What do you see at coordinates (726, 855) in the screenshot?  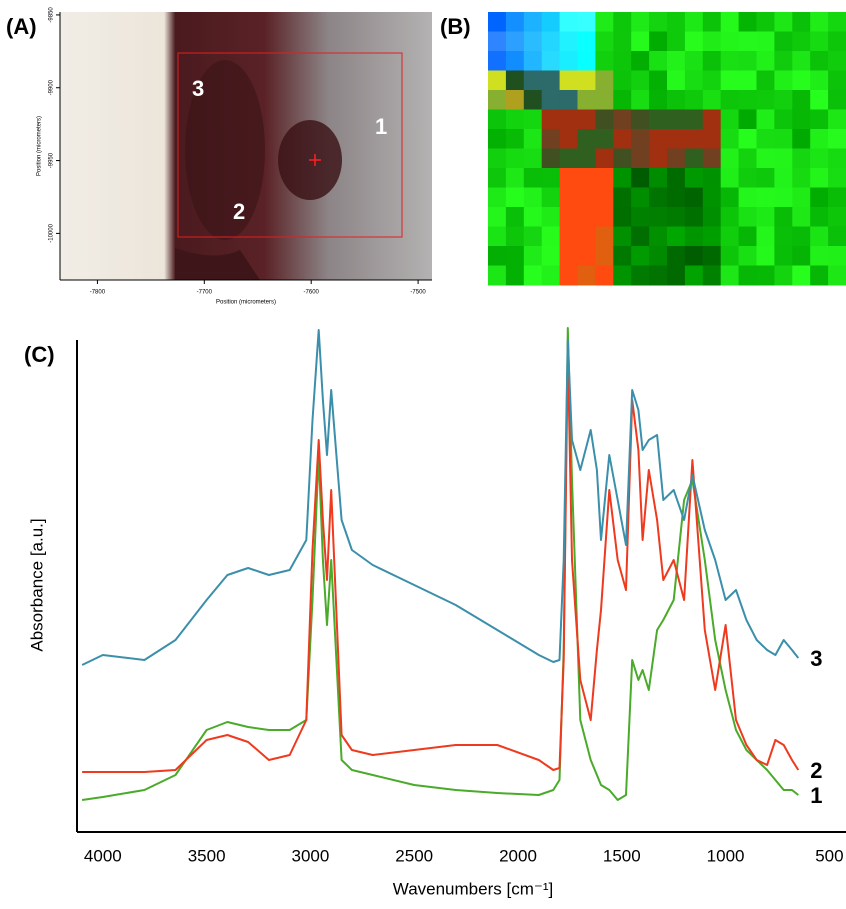 I see `x-tick-label: 1000` at bounding box center [726, 855].